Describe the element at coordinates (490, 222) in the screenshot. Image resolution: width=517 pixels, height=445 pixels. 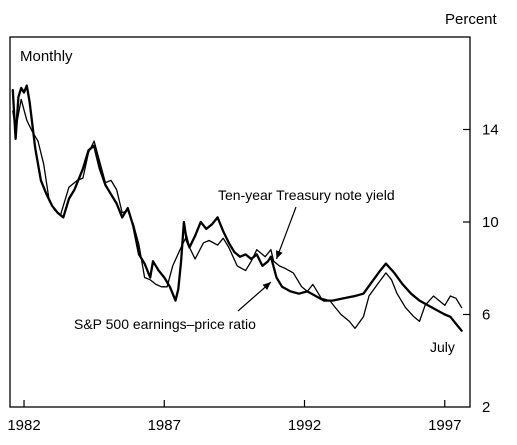
I see `y-tick-label: 10` at that location.